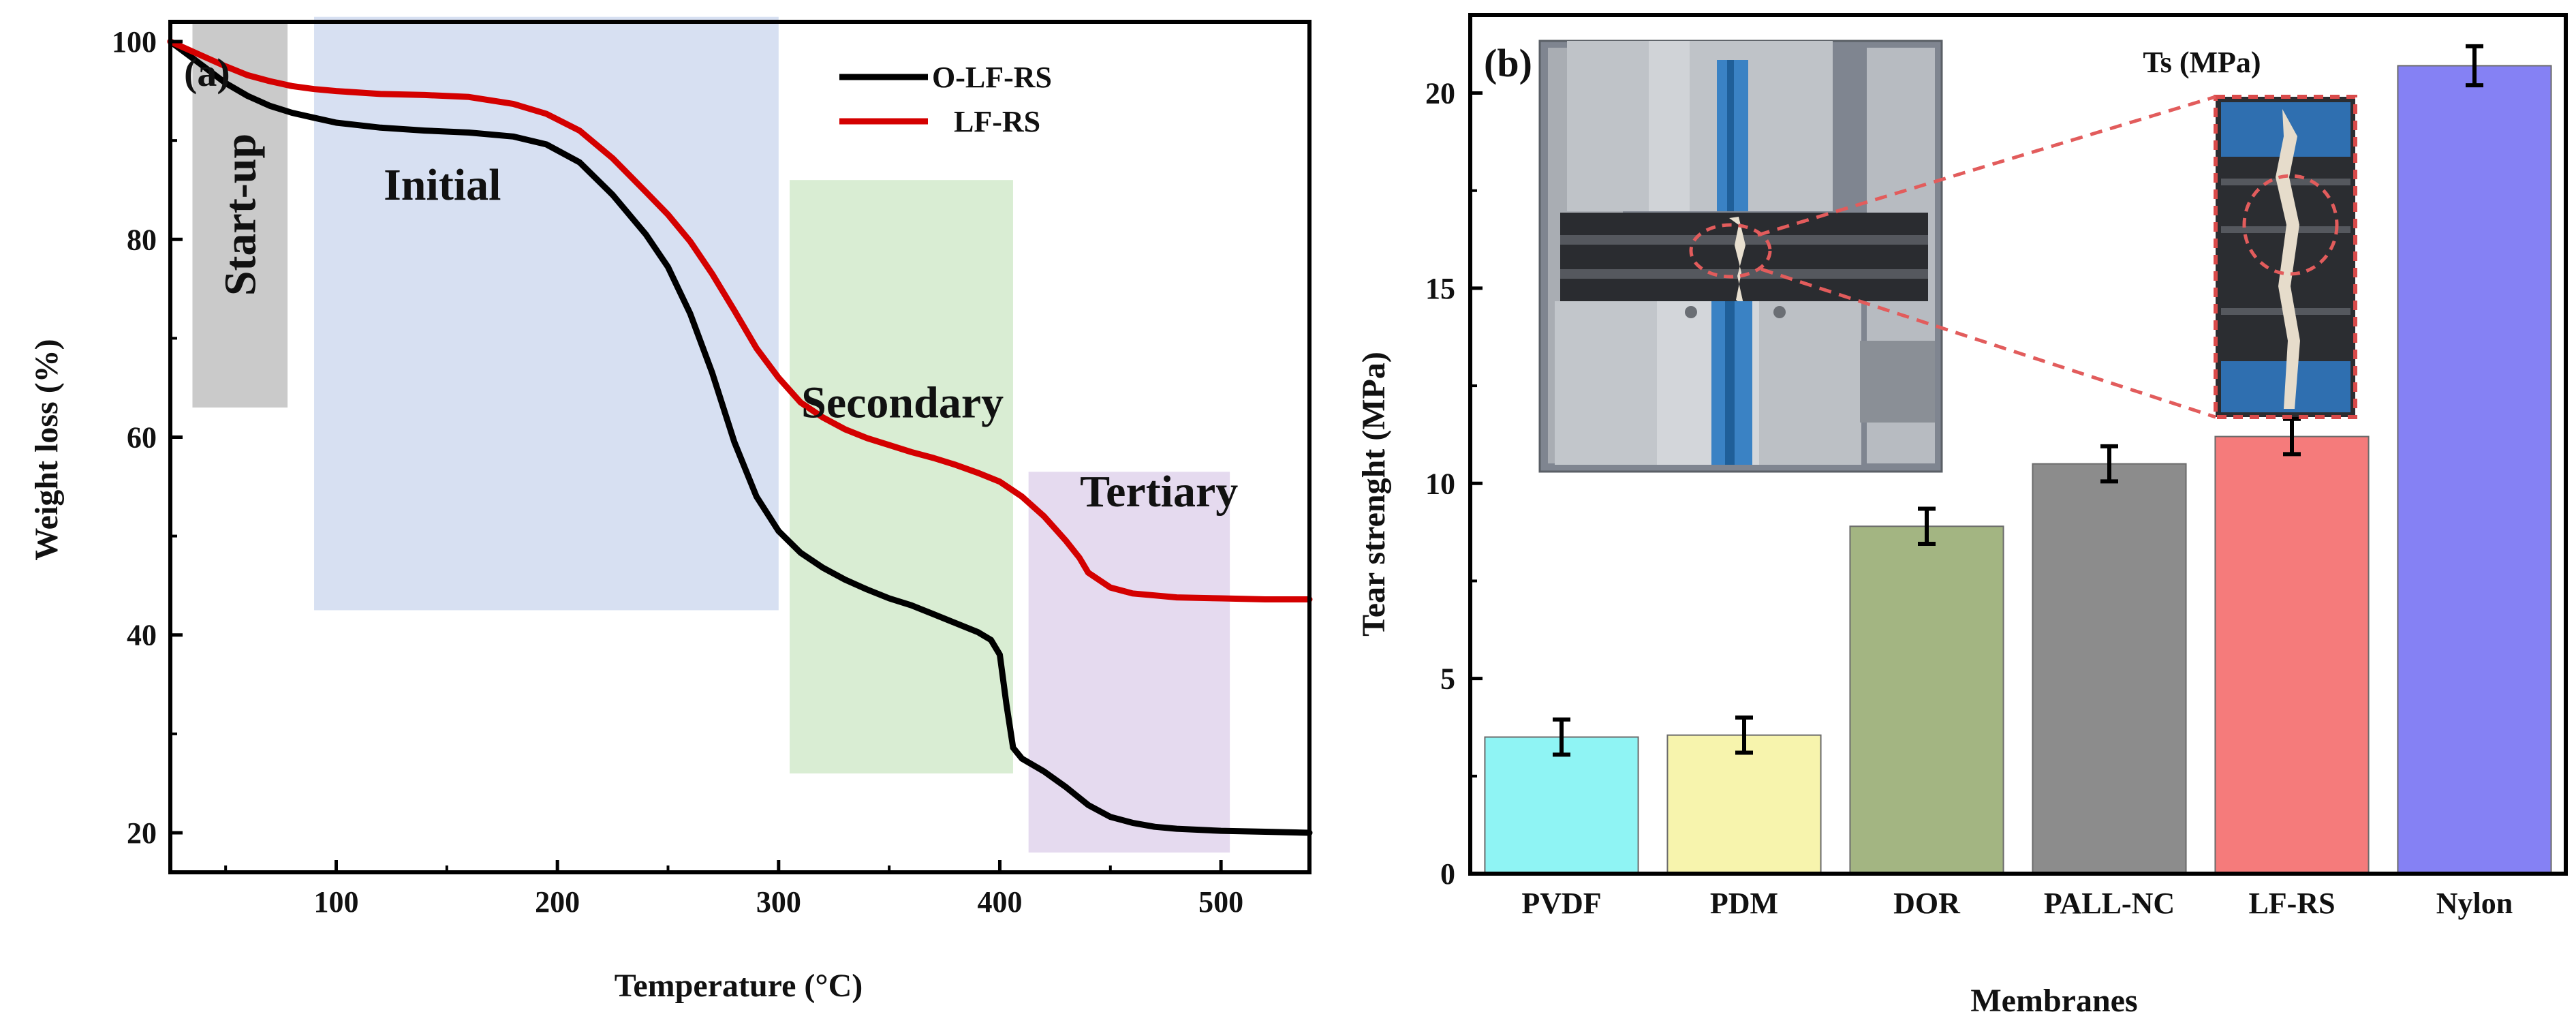 The height and width of the screenshot is (1027, 2576). What do you see at coordinates (1926, 699) in the screenshot?
I see `bar-dor` at bounding box center [1926, 699].